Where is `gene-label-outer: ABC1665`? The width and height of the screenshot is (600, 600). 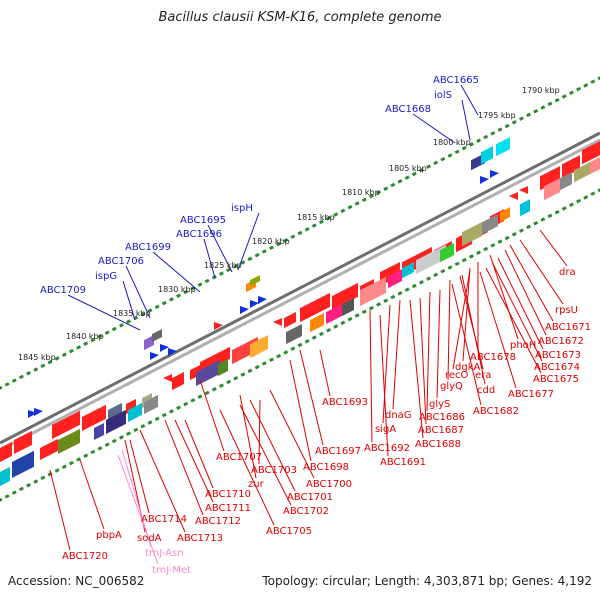 gene-label-outer: ABC1665 is located at coordinates (456, 80).